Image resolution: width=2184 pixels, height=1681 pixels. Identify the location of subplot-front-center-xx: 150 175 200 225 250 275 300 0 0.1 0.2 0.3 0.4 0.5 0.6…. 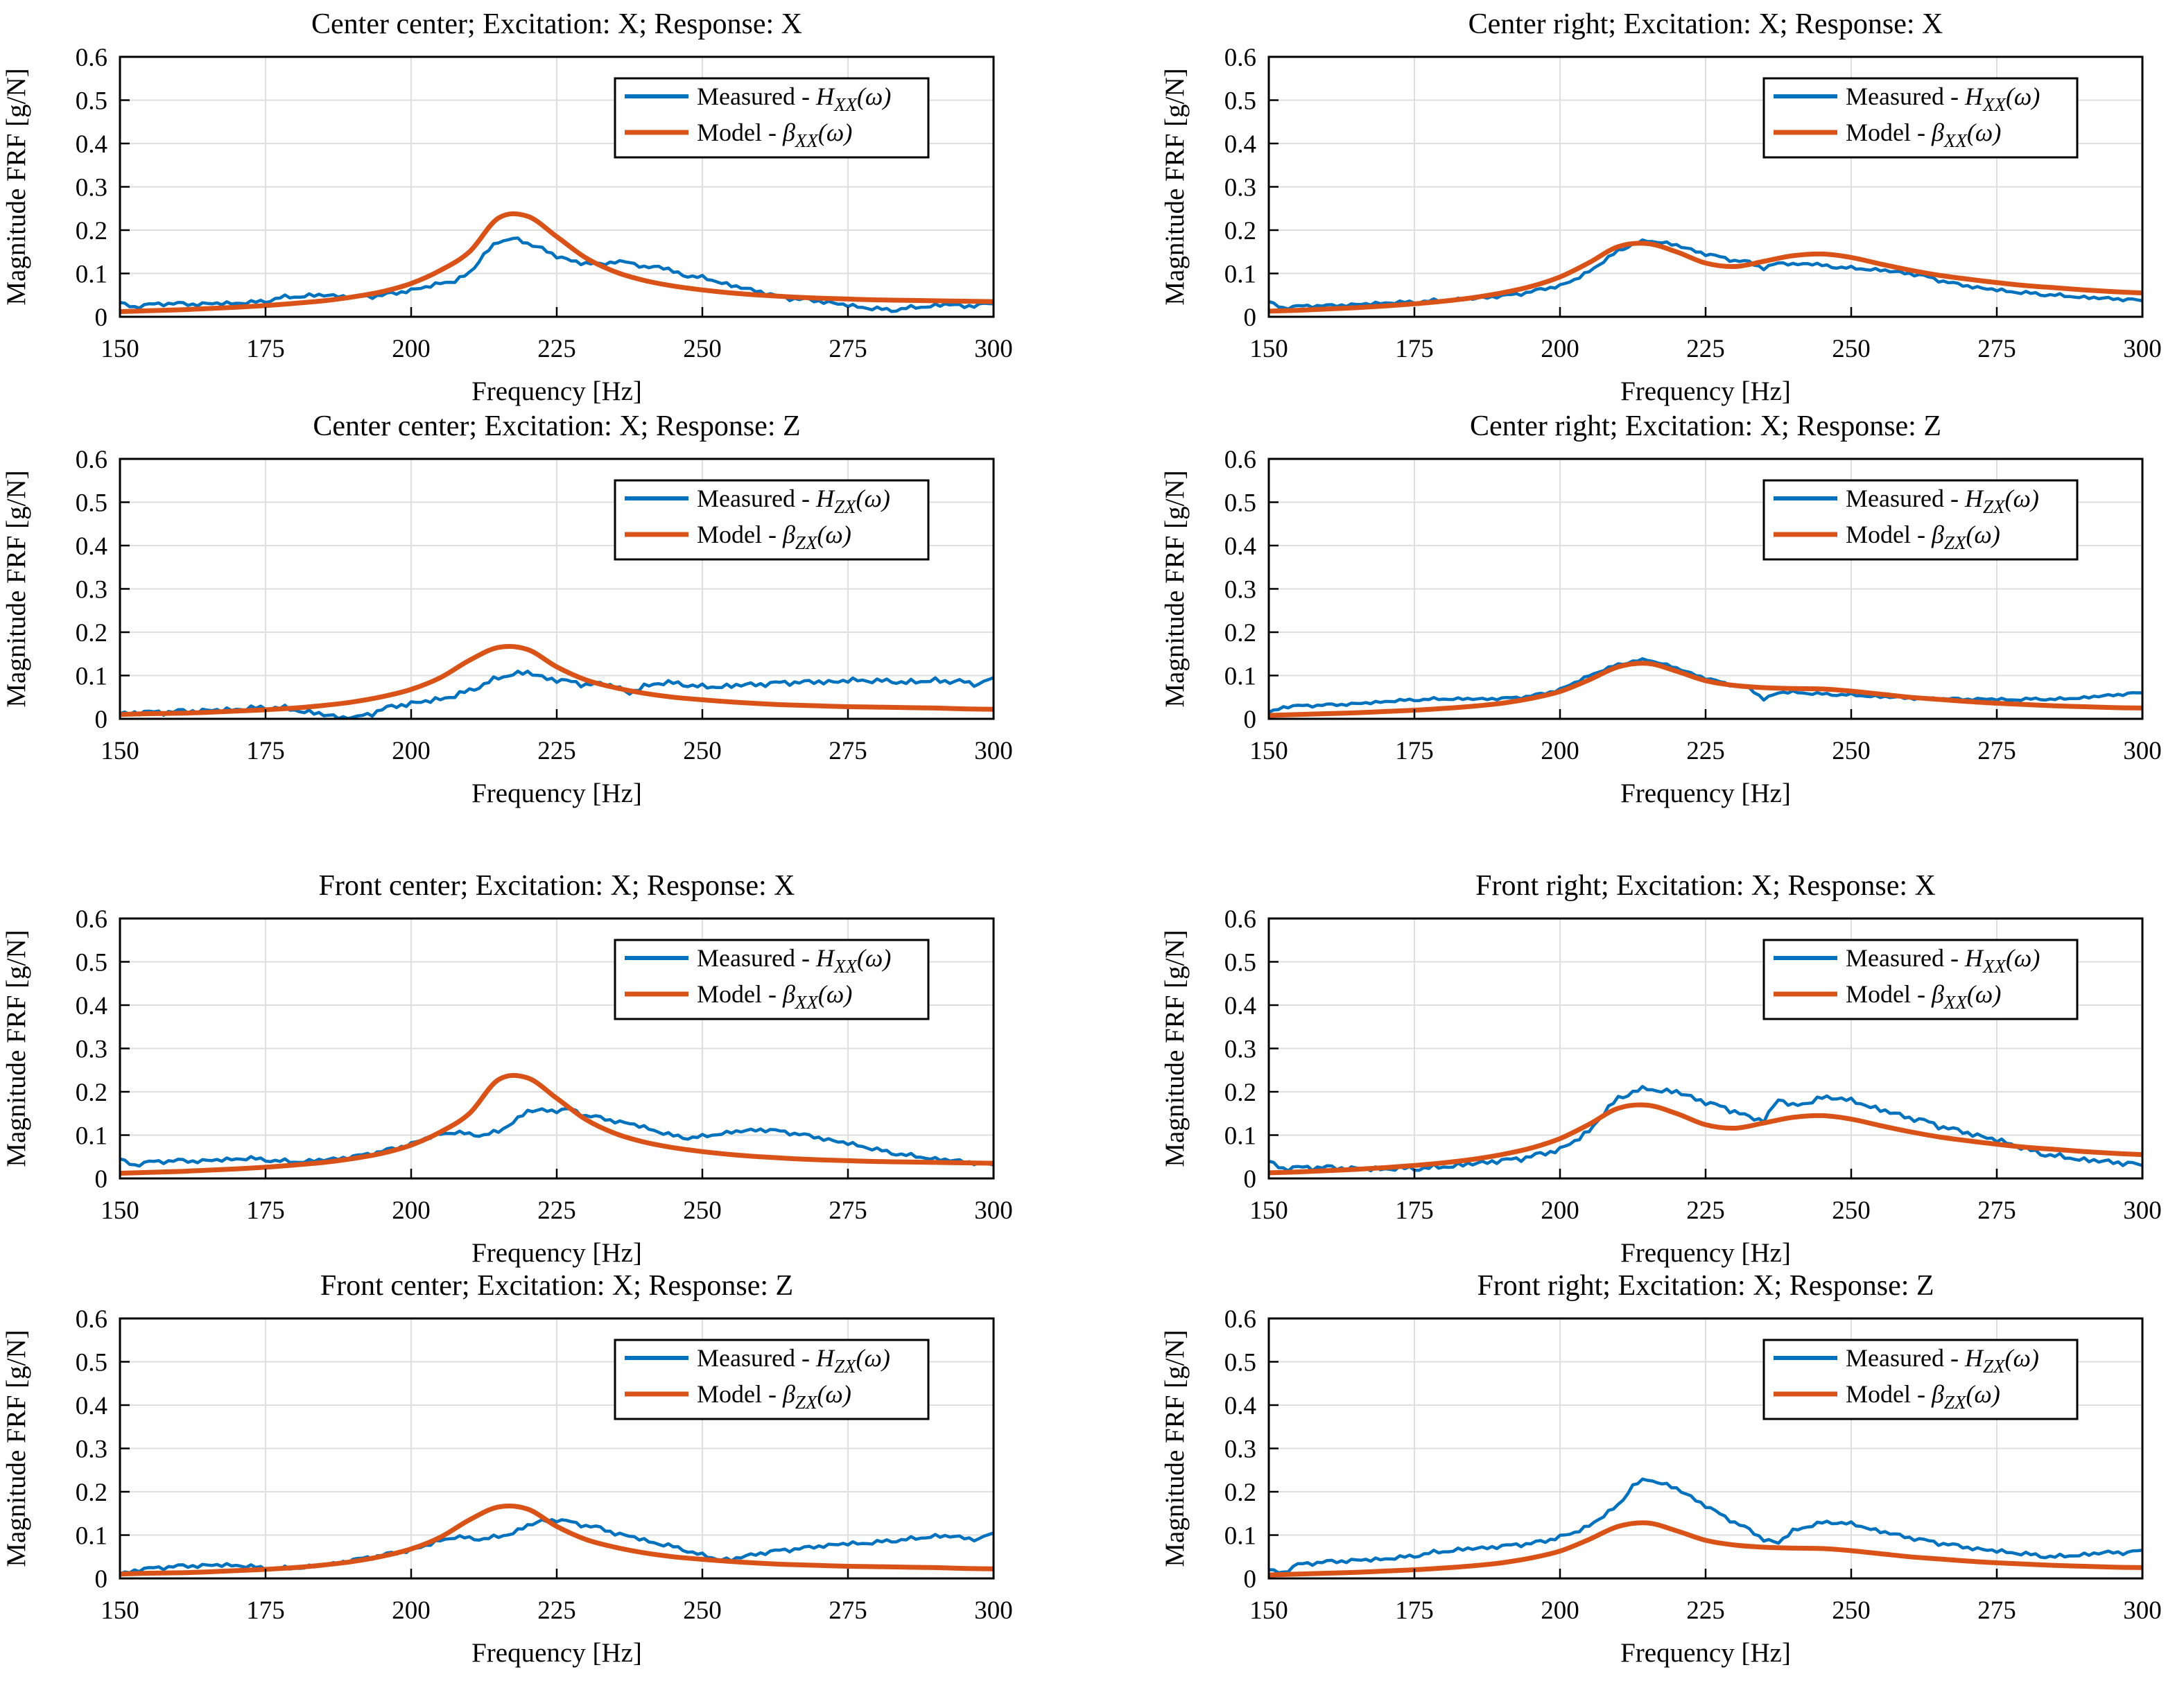
(507, 1069).